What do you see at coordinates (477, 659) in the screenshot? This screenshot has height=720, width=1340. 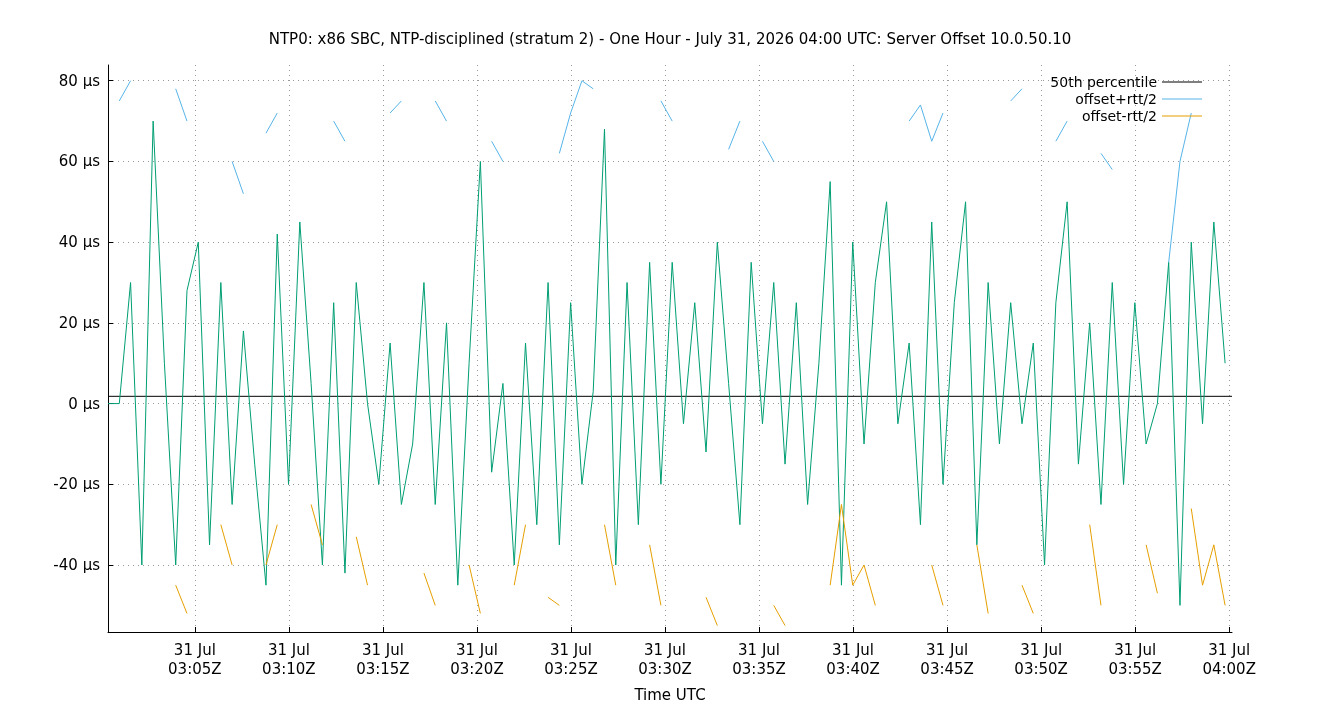 I see `x-tick-label: 31 Jul 03:20Z` at bounding box center [477, 659].